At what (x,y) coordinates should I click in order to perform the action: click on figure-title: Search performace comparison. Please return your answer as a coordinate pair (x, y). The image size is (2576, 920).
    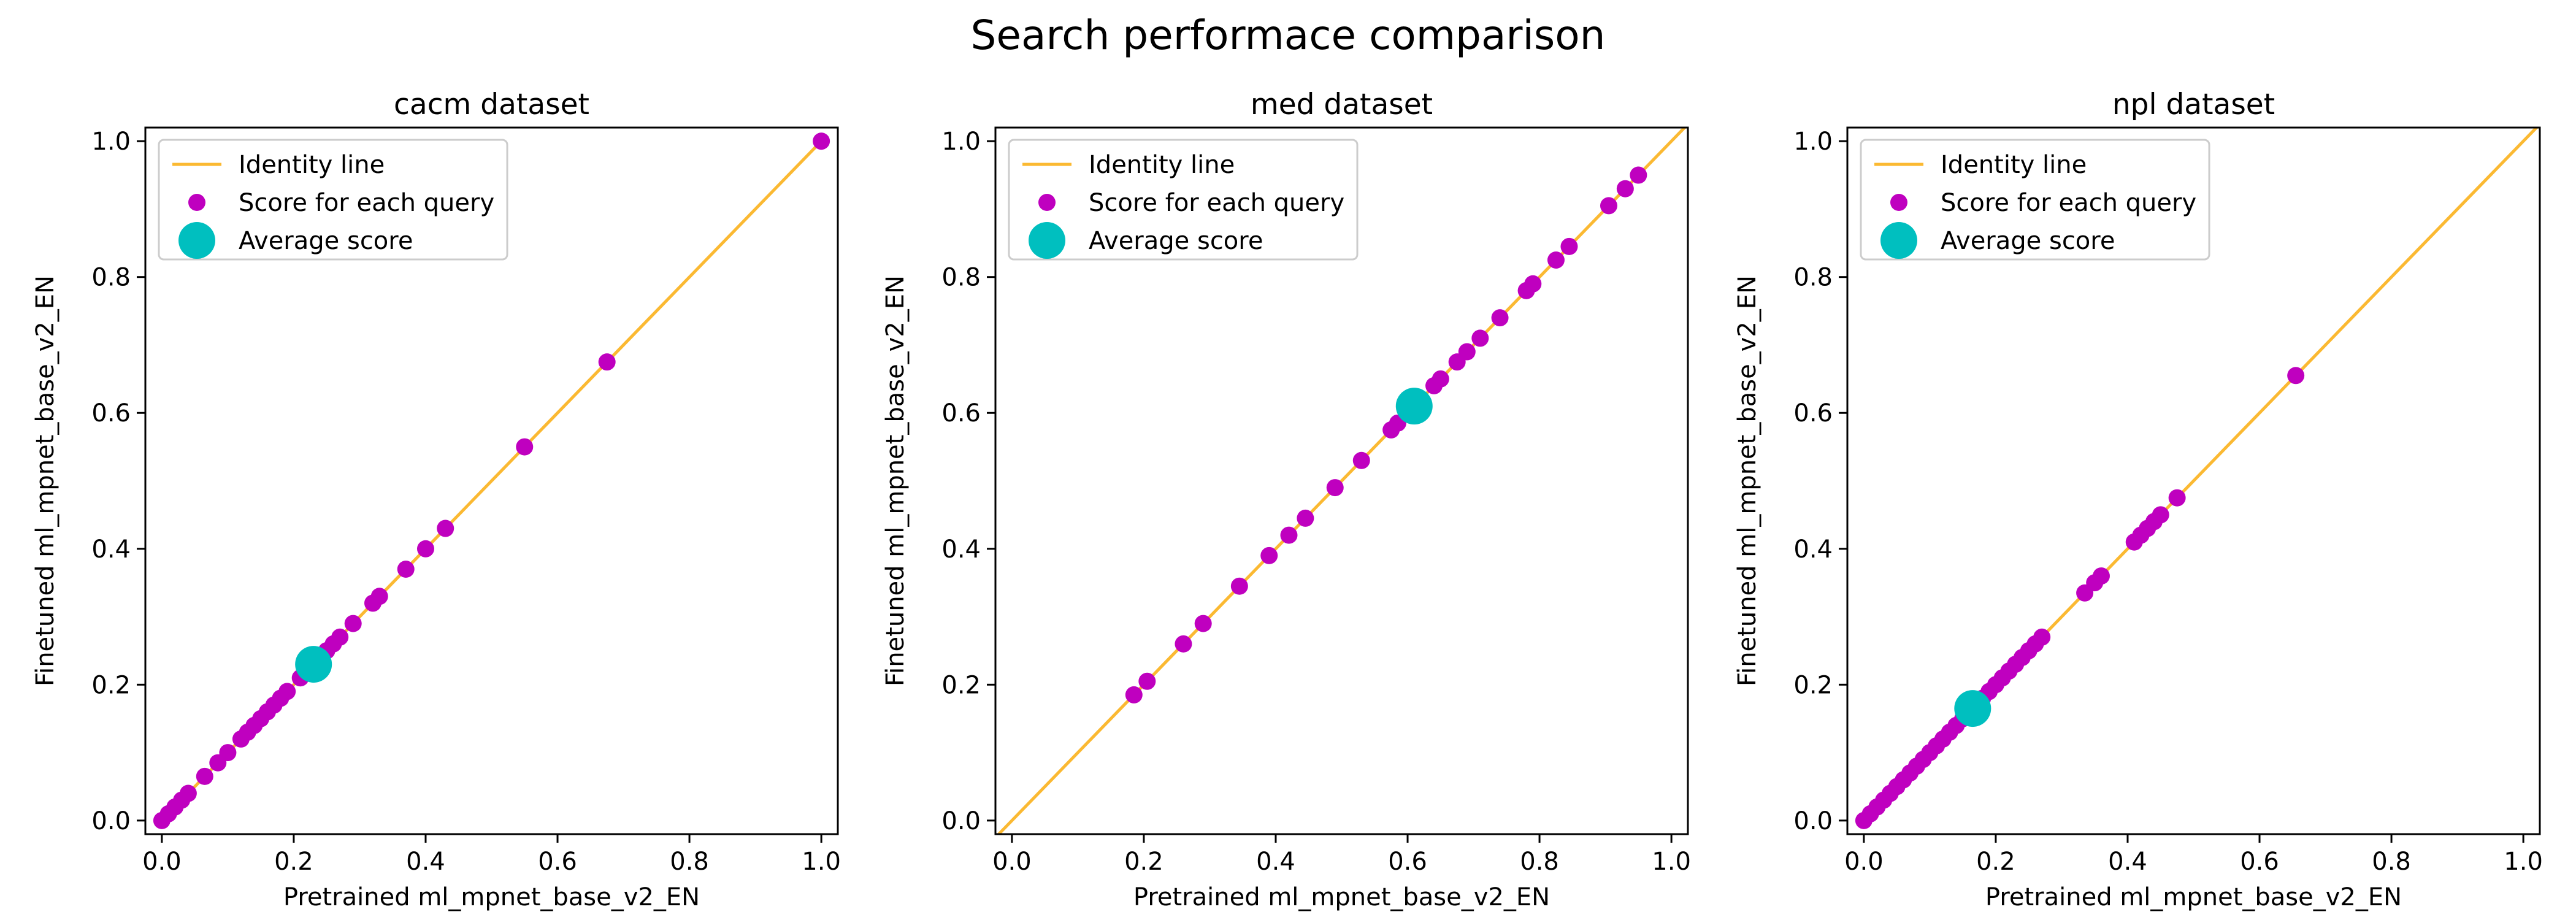
    Looking at the image, I should click on (1288, 35).